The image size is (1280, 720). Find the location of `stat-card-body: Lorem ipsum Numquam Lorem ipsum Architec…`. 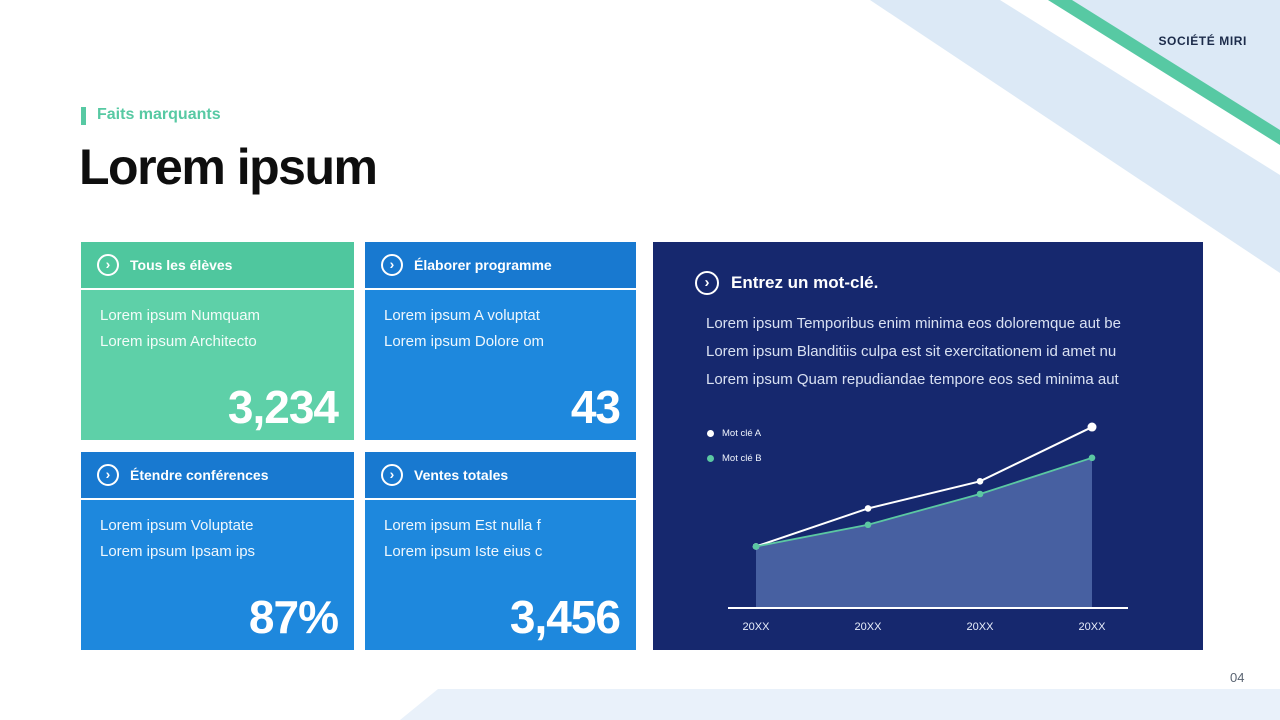

stat-card-body: Lorem ipsum Numquam Lorem ipsum Architec… is located at coordinates (217, 365).